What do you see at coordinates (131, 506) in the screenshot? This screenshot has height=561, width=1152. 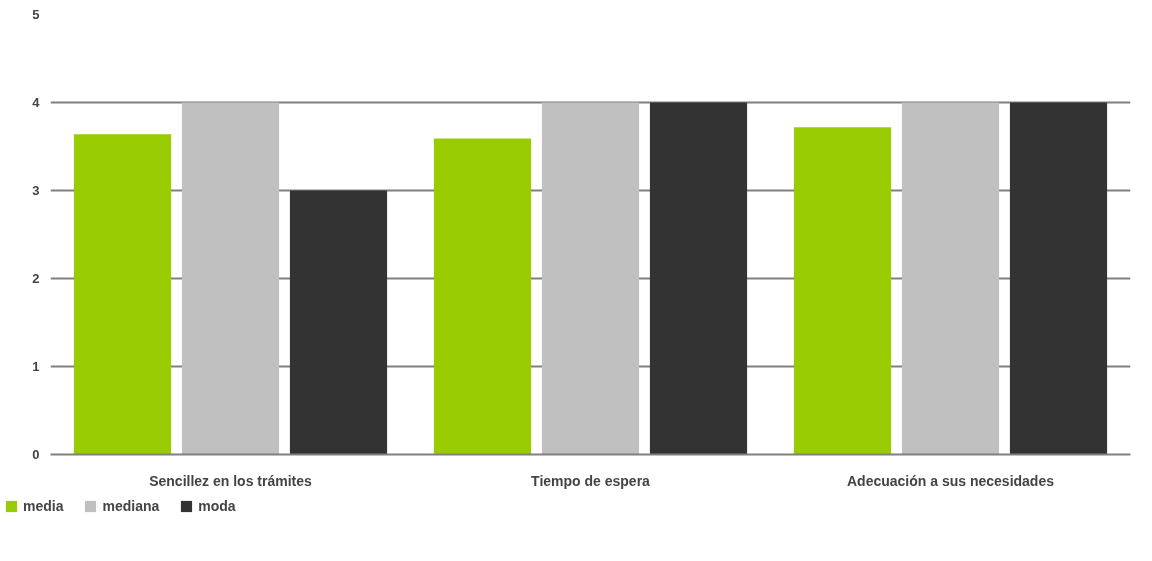 I see `legend-label: mediana` at bounding box center [131, 506].